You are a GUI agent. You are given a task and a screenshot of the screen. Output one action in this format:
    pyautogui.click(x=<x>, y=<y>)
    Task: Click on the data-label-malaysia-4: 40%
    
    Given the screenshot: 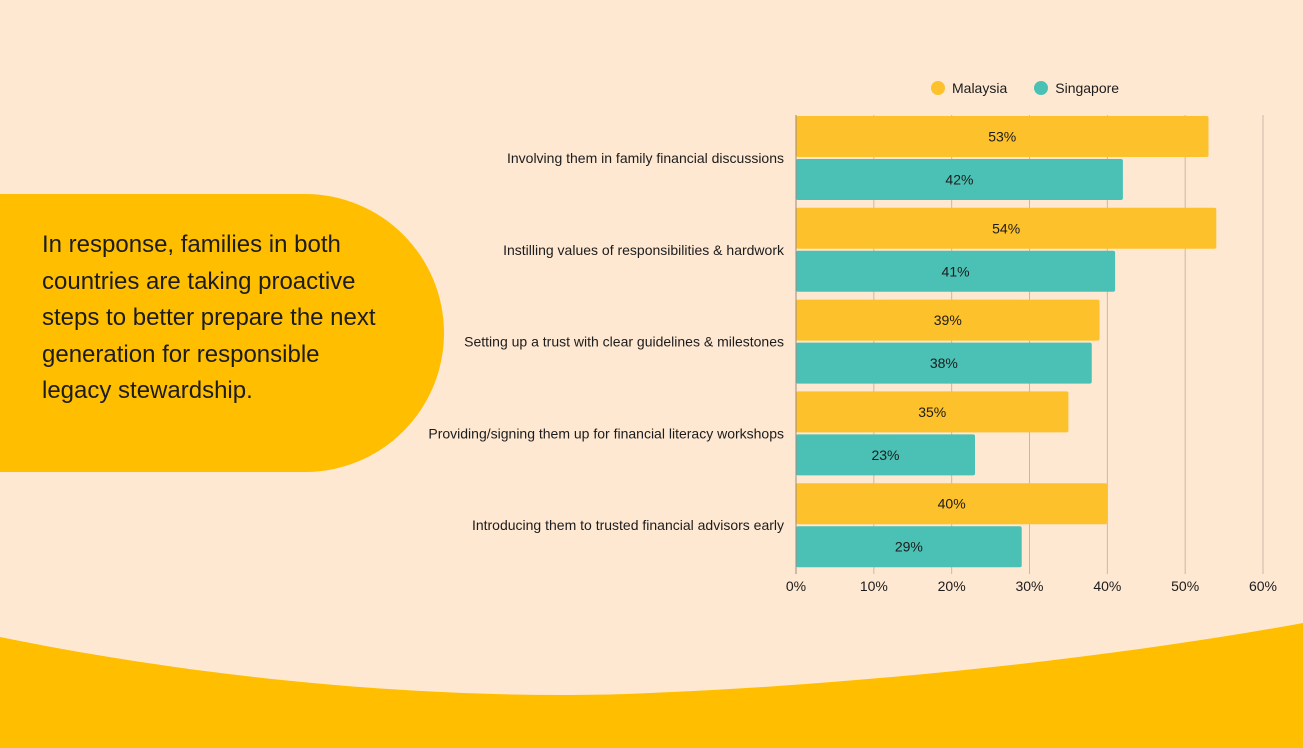 What is the action you would take?
    pyautogui.click(x=952, y=504)
    